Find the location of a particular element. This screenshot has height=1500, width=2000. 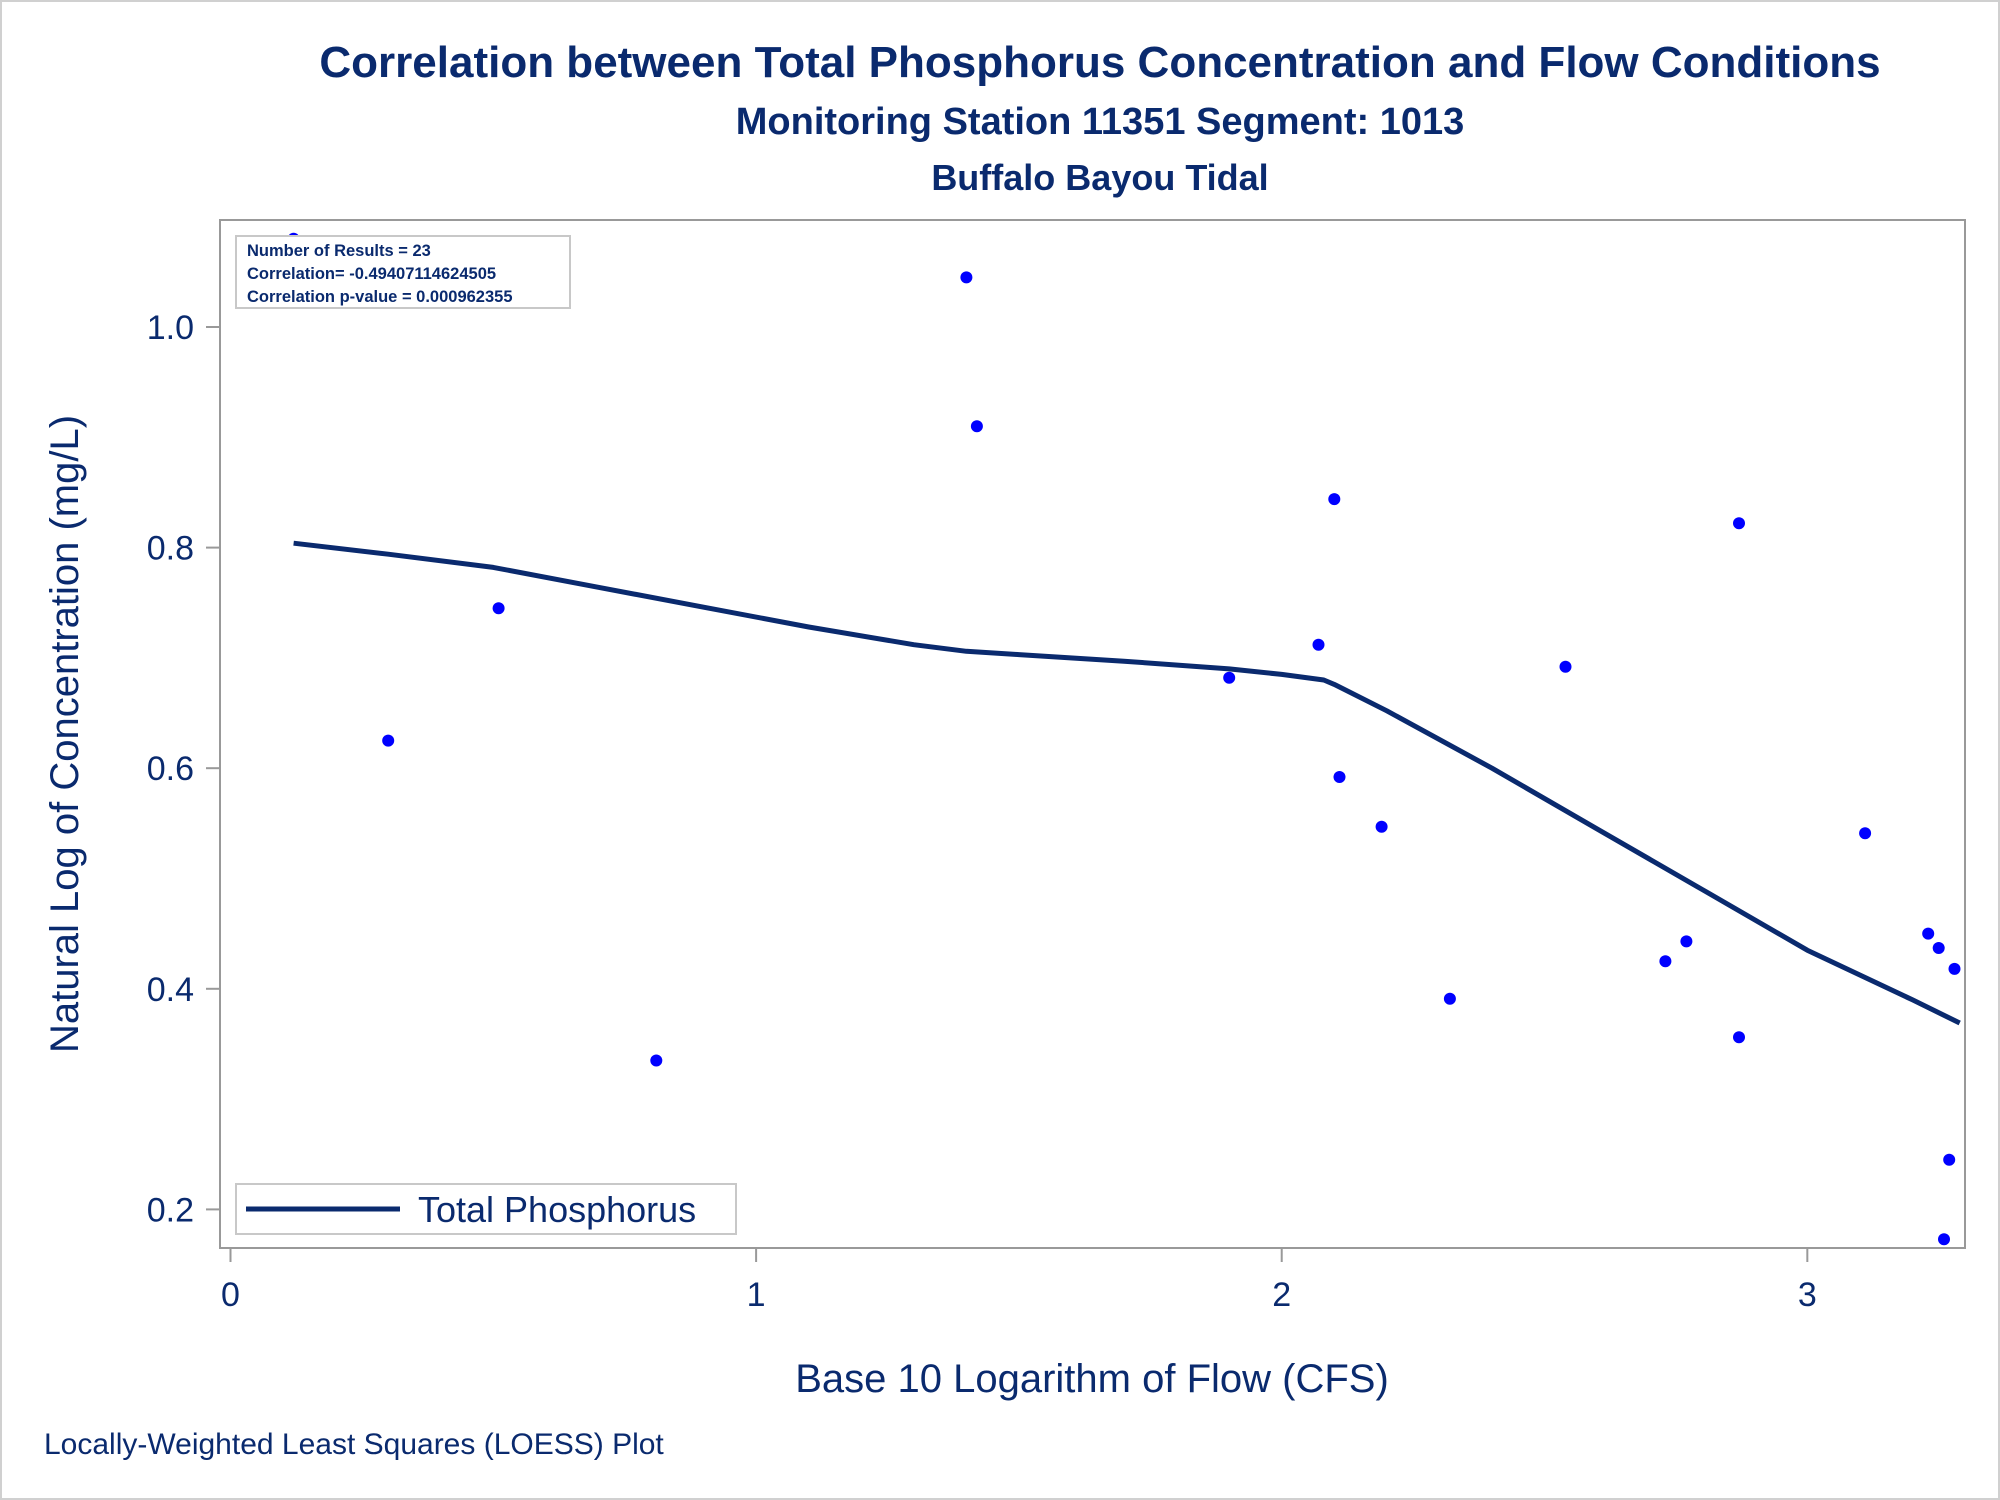

y-tick-label: 0.4 is located at coordinates (170, 990).